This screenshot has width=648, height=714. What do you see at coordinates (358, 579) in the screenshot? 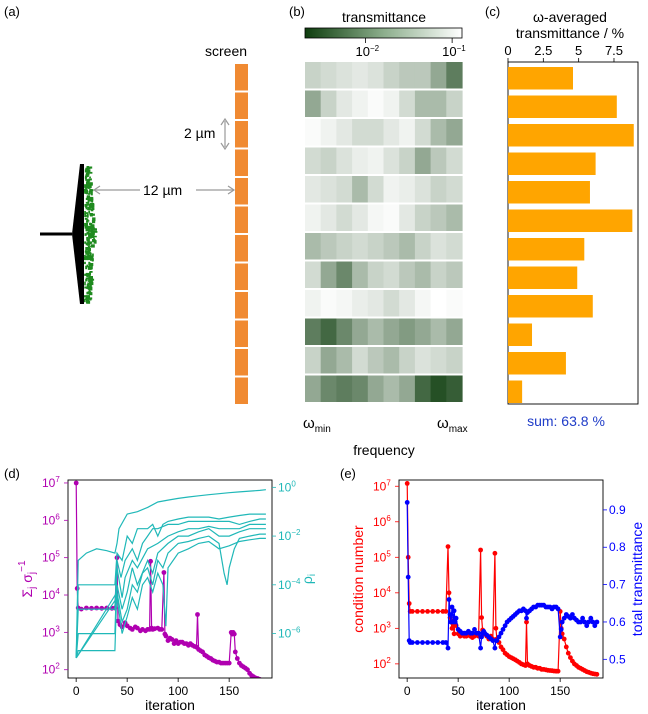
I see `panel-e-left-label: condition number` at bounding box center [358, 579].